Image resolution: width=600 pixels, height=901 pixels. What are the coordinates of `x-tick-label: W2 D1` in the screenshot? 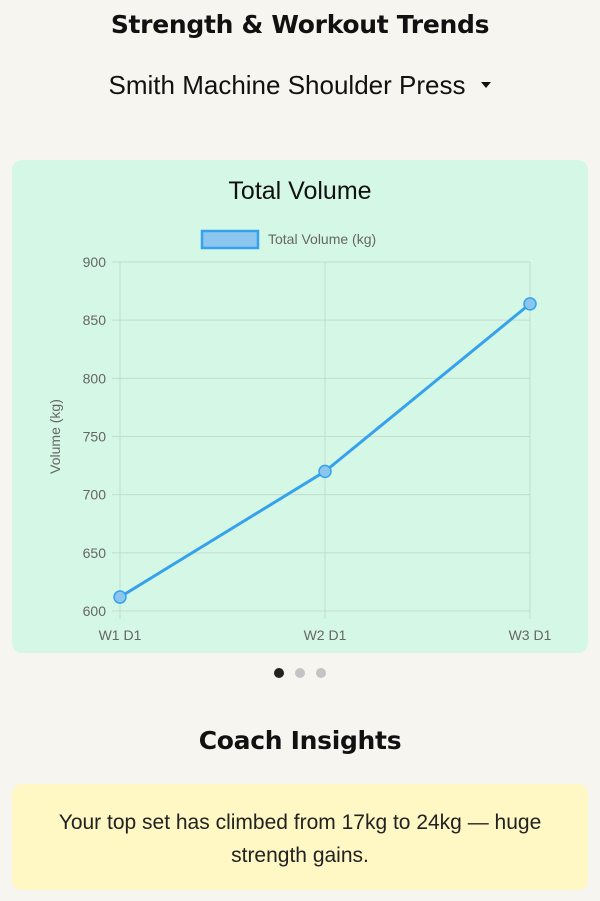 It's located at (325, 635).